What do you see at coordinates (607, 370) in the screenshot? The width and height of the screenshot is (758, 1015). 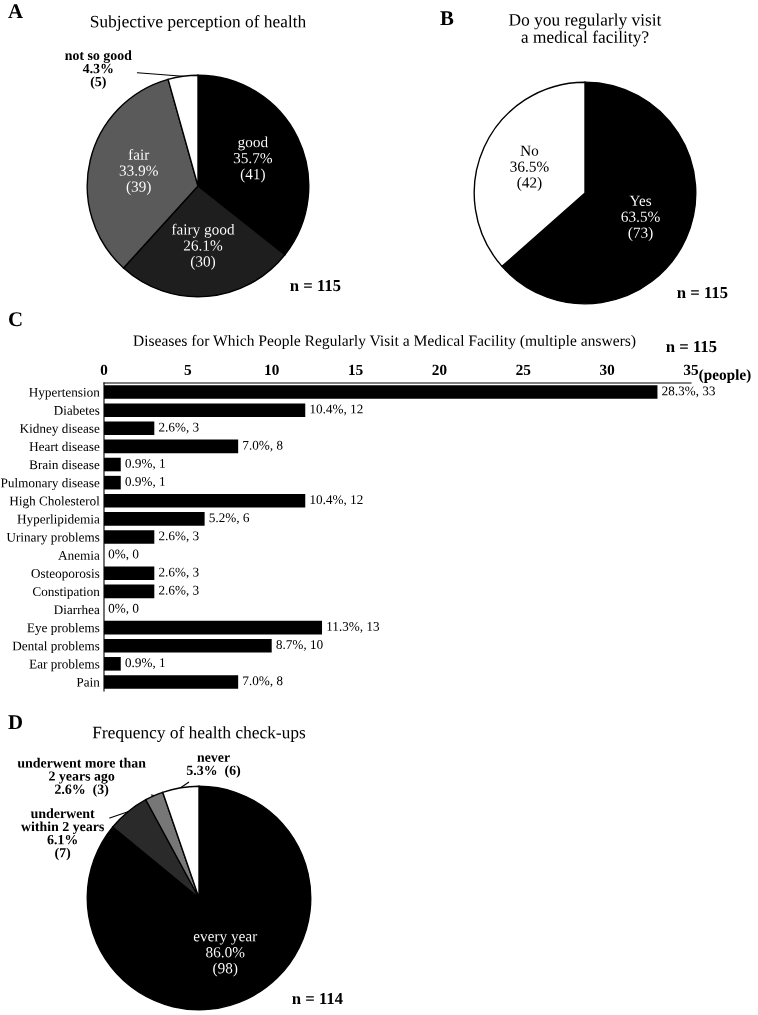 I see `x-tick-label: 30` at bounding box center [607, 370].